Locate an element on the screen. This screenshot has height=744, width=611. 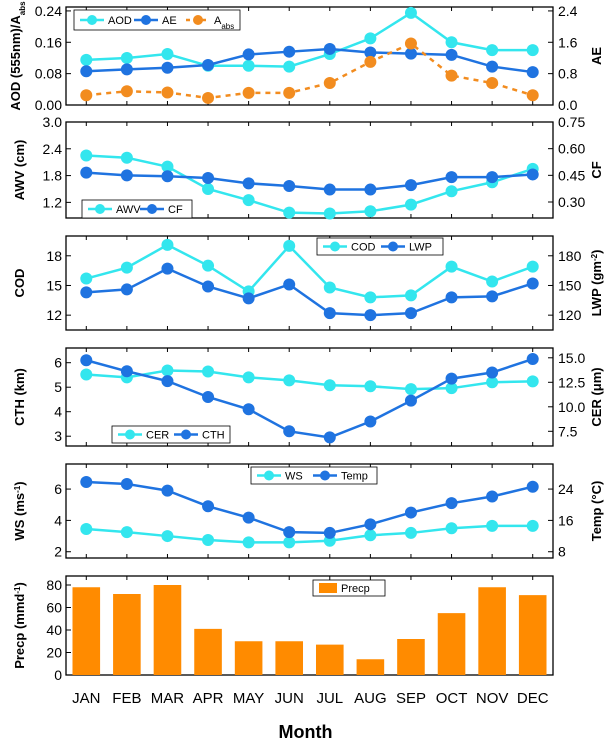
point-cf-jan is located at coordinates (86, 172).